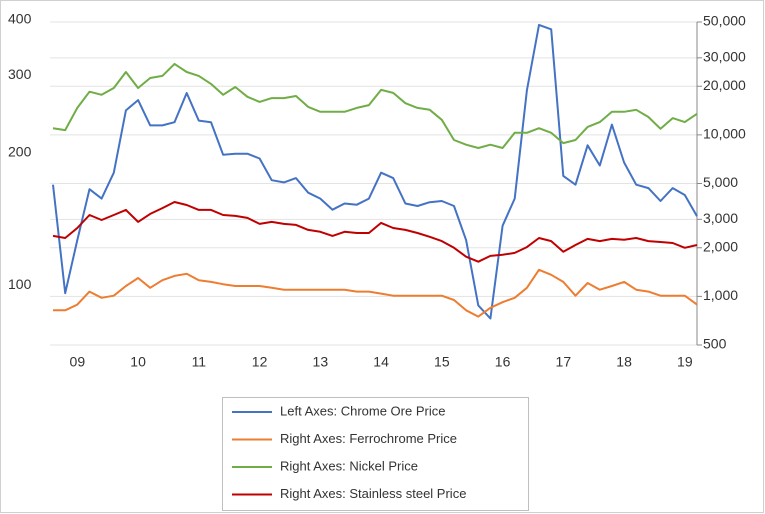  What do you see at coordinates (724, 21) in the screenshot?
I see `y2-tick-label: 50,000` at bounding box center [724, 21].